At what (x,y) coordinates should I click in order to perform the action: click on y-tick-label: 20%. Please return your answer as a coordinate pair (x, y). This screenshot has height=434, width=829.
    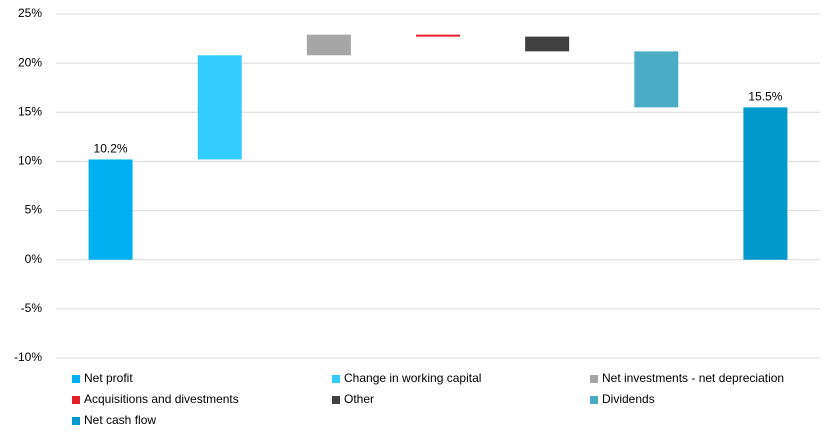
    Looking at the image, I should click on (30, 62).